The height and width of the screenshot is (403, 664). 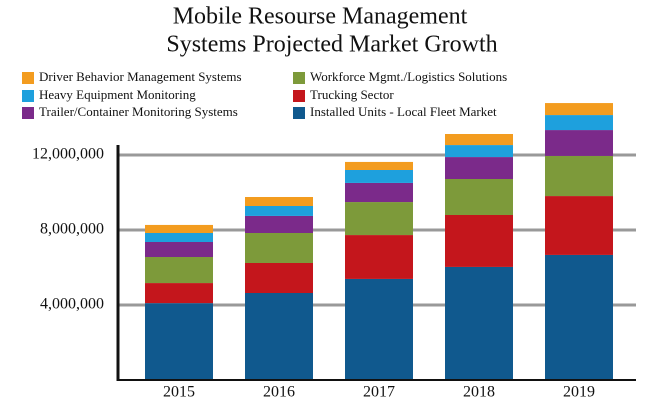 What do you see at coordinates (68, 154) in the screenshot?
I see `y-tick-label: 12,000,000` at bounding box center [68, 154].